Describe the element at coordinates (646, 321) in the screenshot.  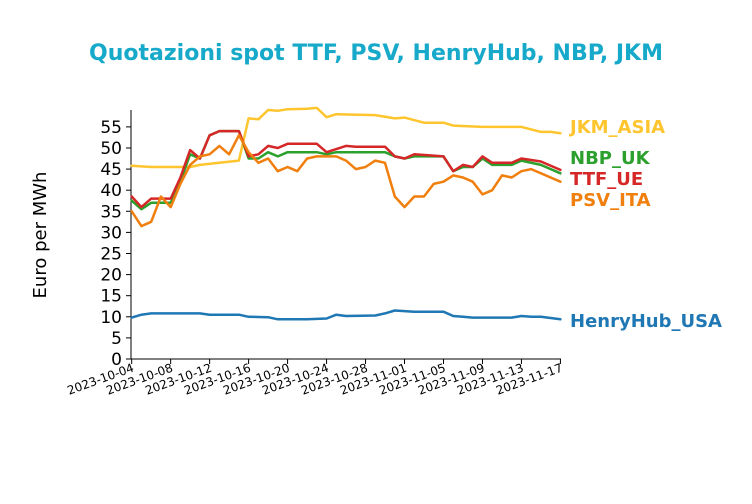
I see `series-label-henryhub-usa: HenryHub_USA` at that location.